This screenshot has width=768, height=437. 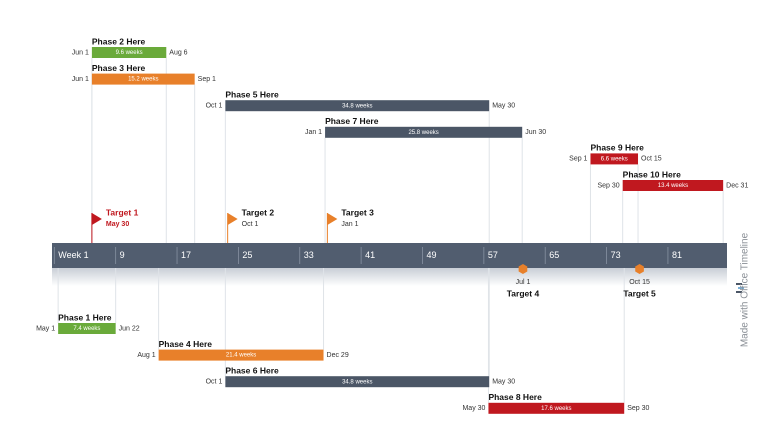 What do you see at coordinates (258, 212) in the screenshot?
I see `milestone-name: Target 2` at bounding box center [258, 212].